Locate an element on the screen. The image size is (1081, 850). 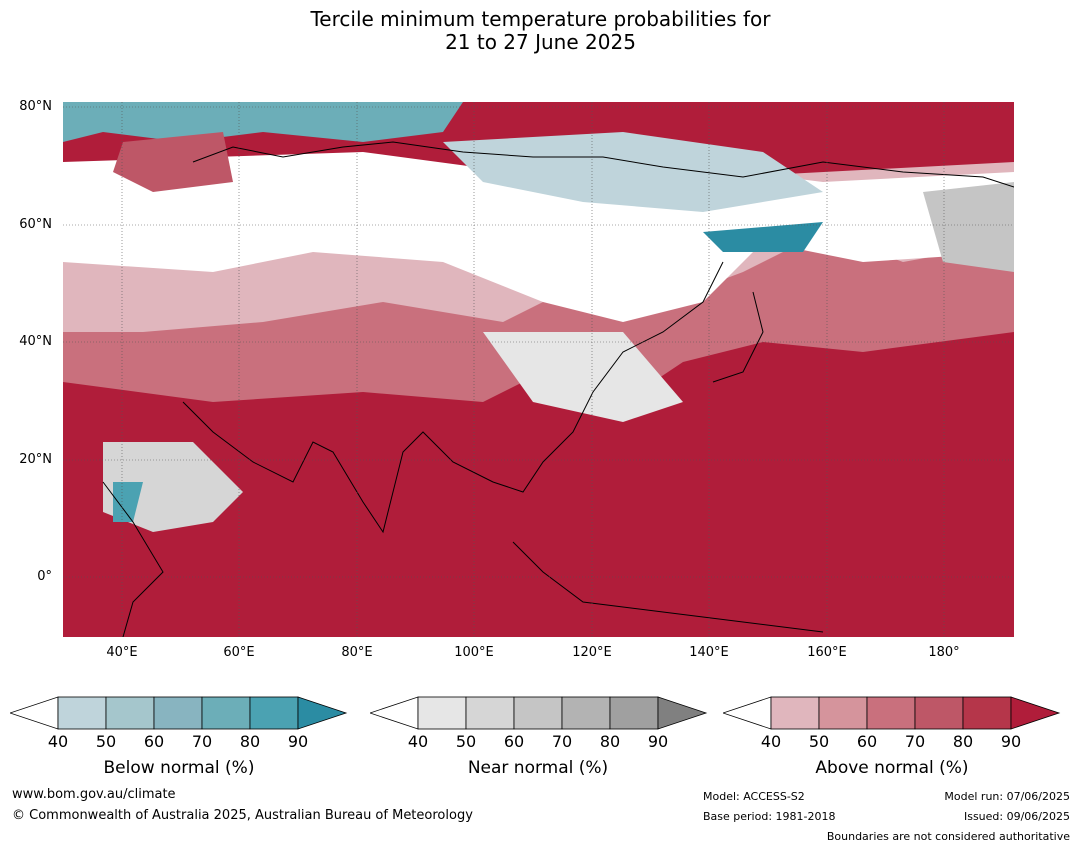
tick-above-70: 70 is located at coordinates (915, 741).